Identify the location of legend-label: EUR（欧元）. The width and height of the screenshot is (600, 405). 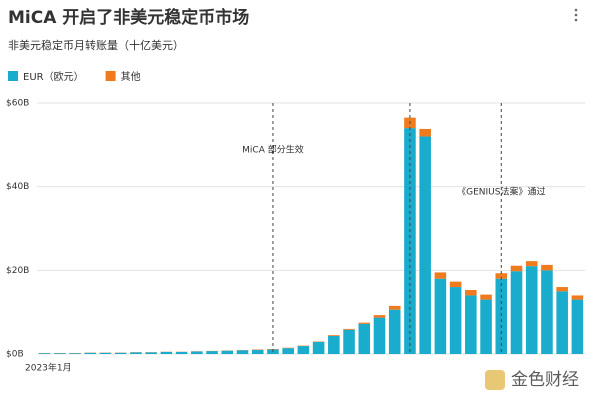
(53, 77).